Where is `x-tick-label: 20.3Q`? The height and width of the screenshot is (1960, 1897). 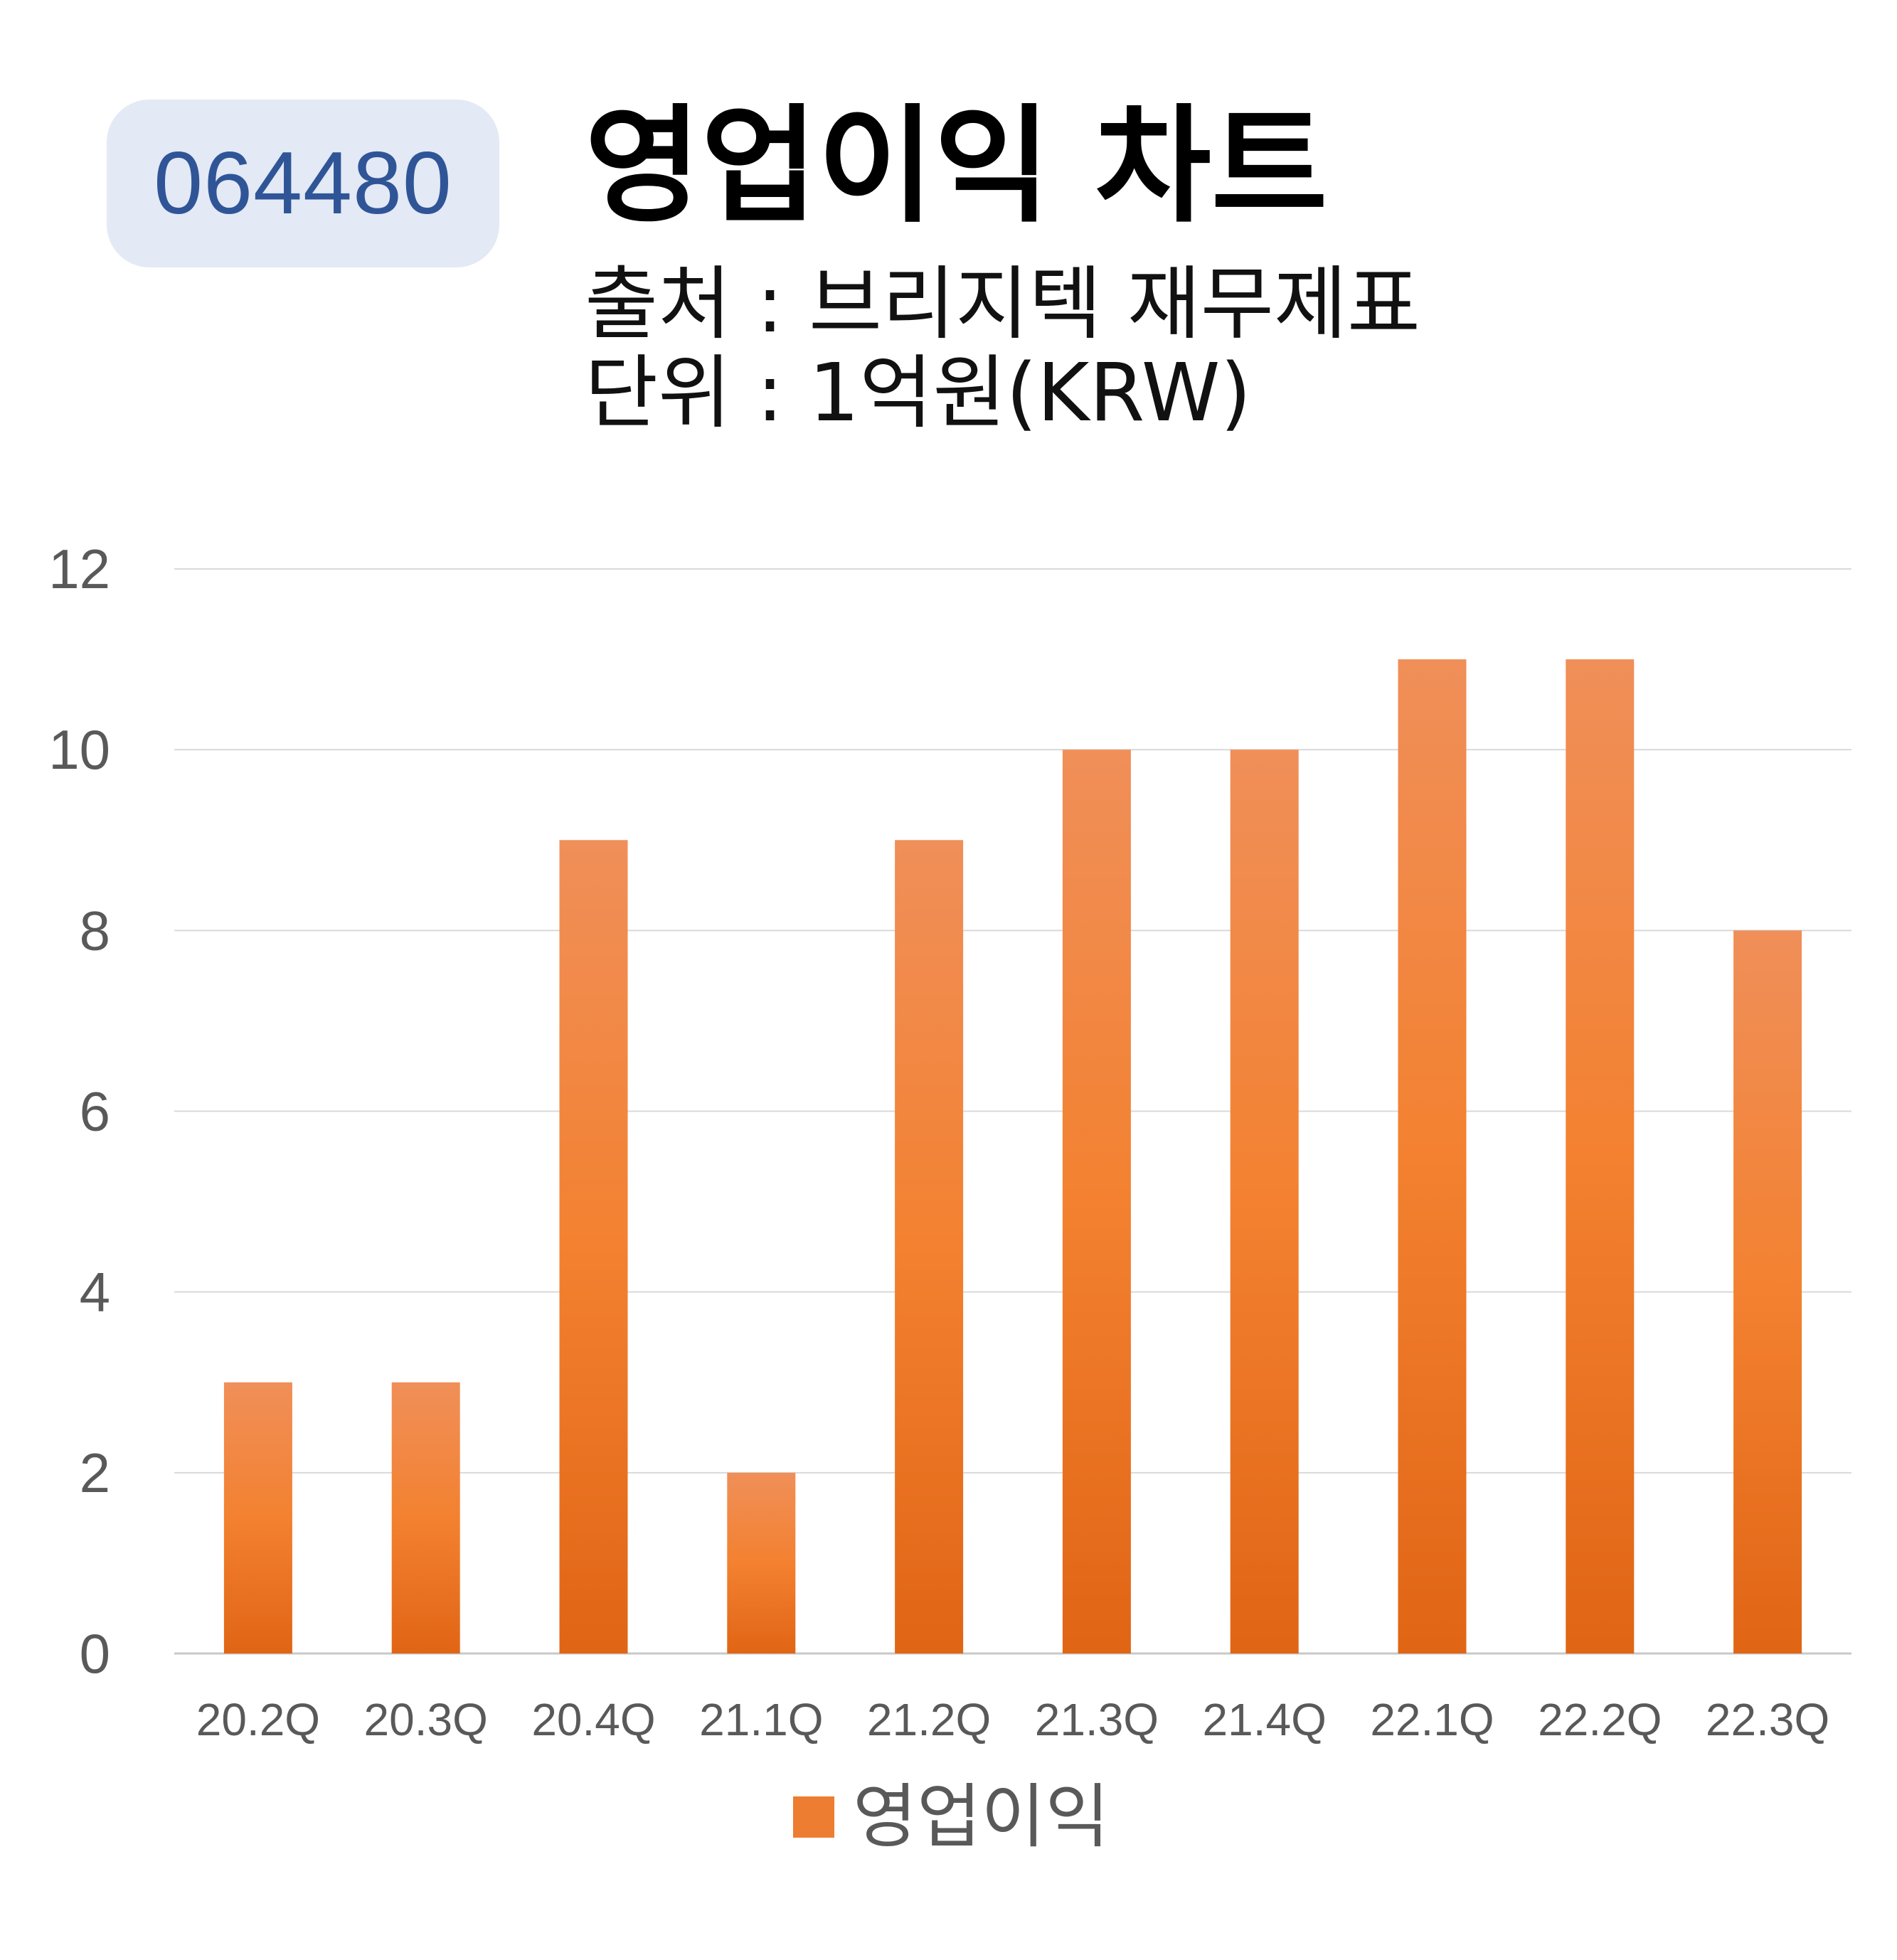
x-tick-label: 20.3Q is located at coordinates (426, 1719).